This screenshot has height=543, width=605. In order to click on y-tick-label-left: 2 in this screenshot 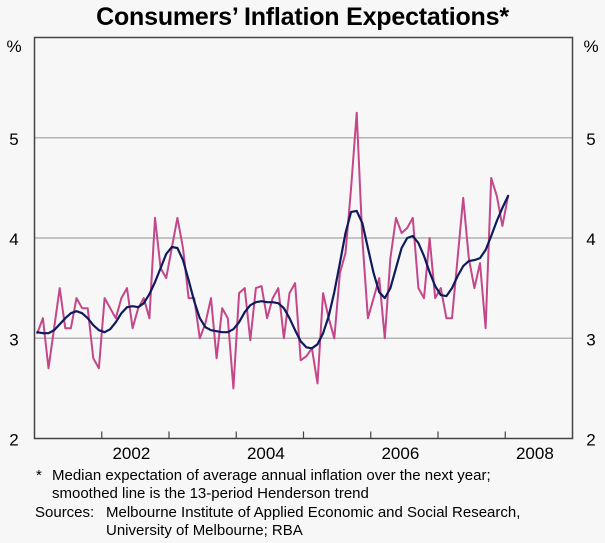, I will do `click(13, 440)`.